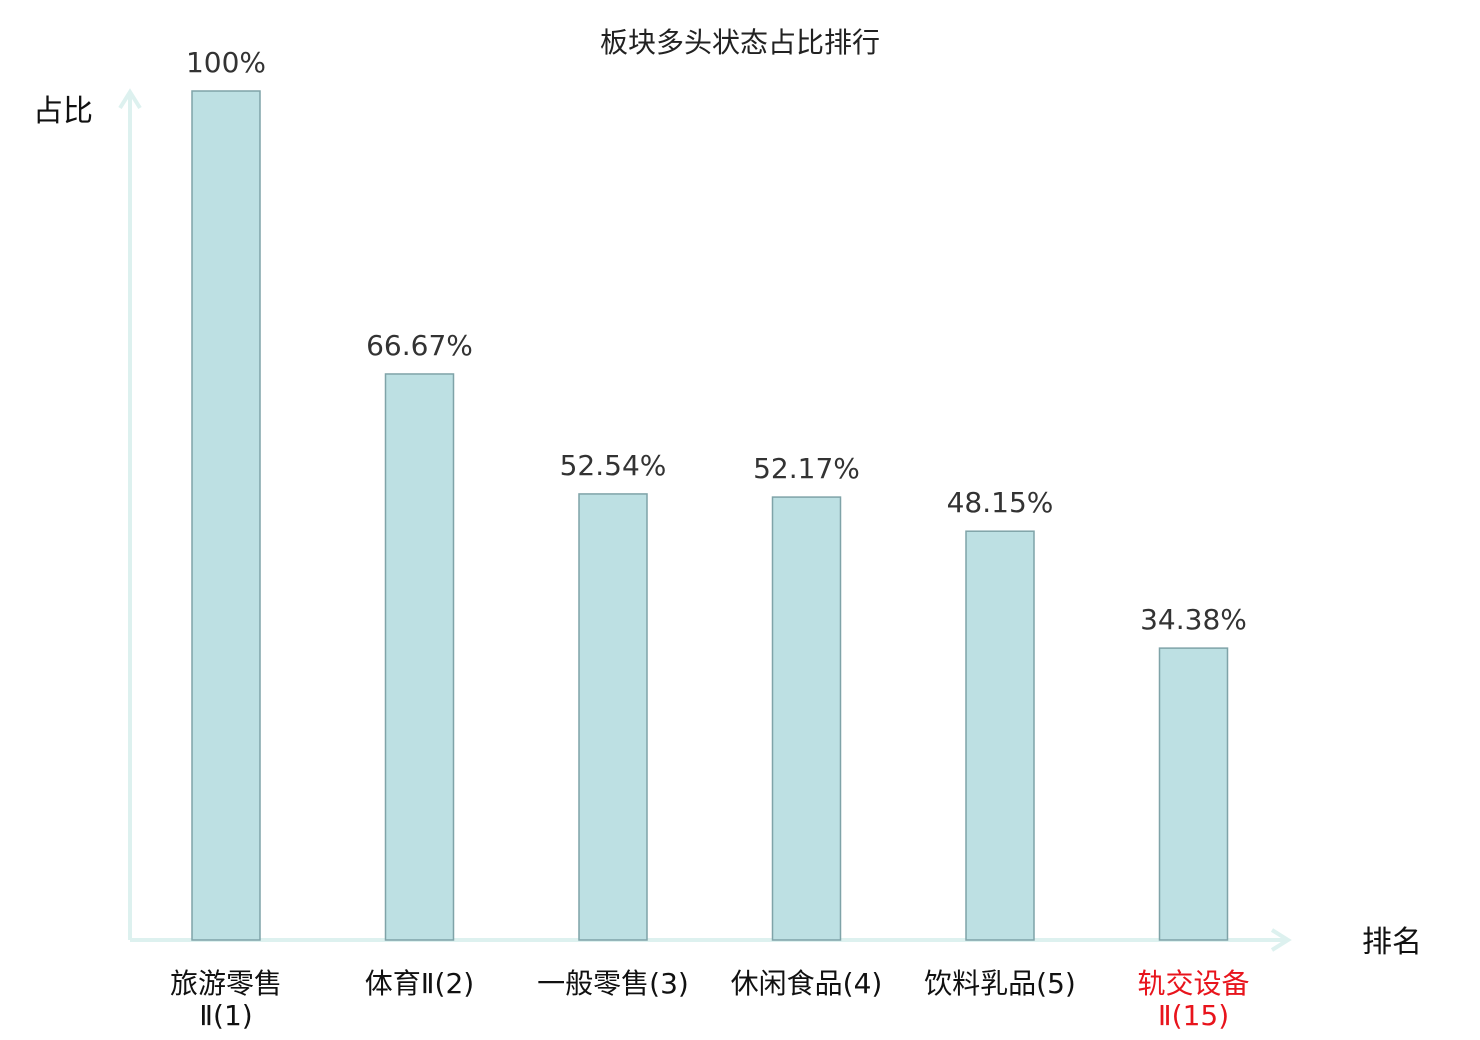  Describe the element at coordinates (419, 983) in the screenshot. I see `category-label-2: 体育Ⅱ(2)` at that location.